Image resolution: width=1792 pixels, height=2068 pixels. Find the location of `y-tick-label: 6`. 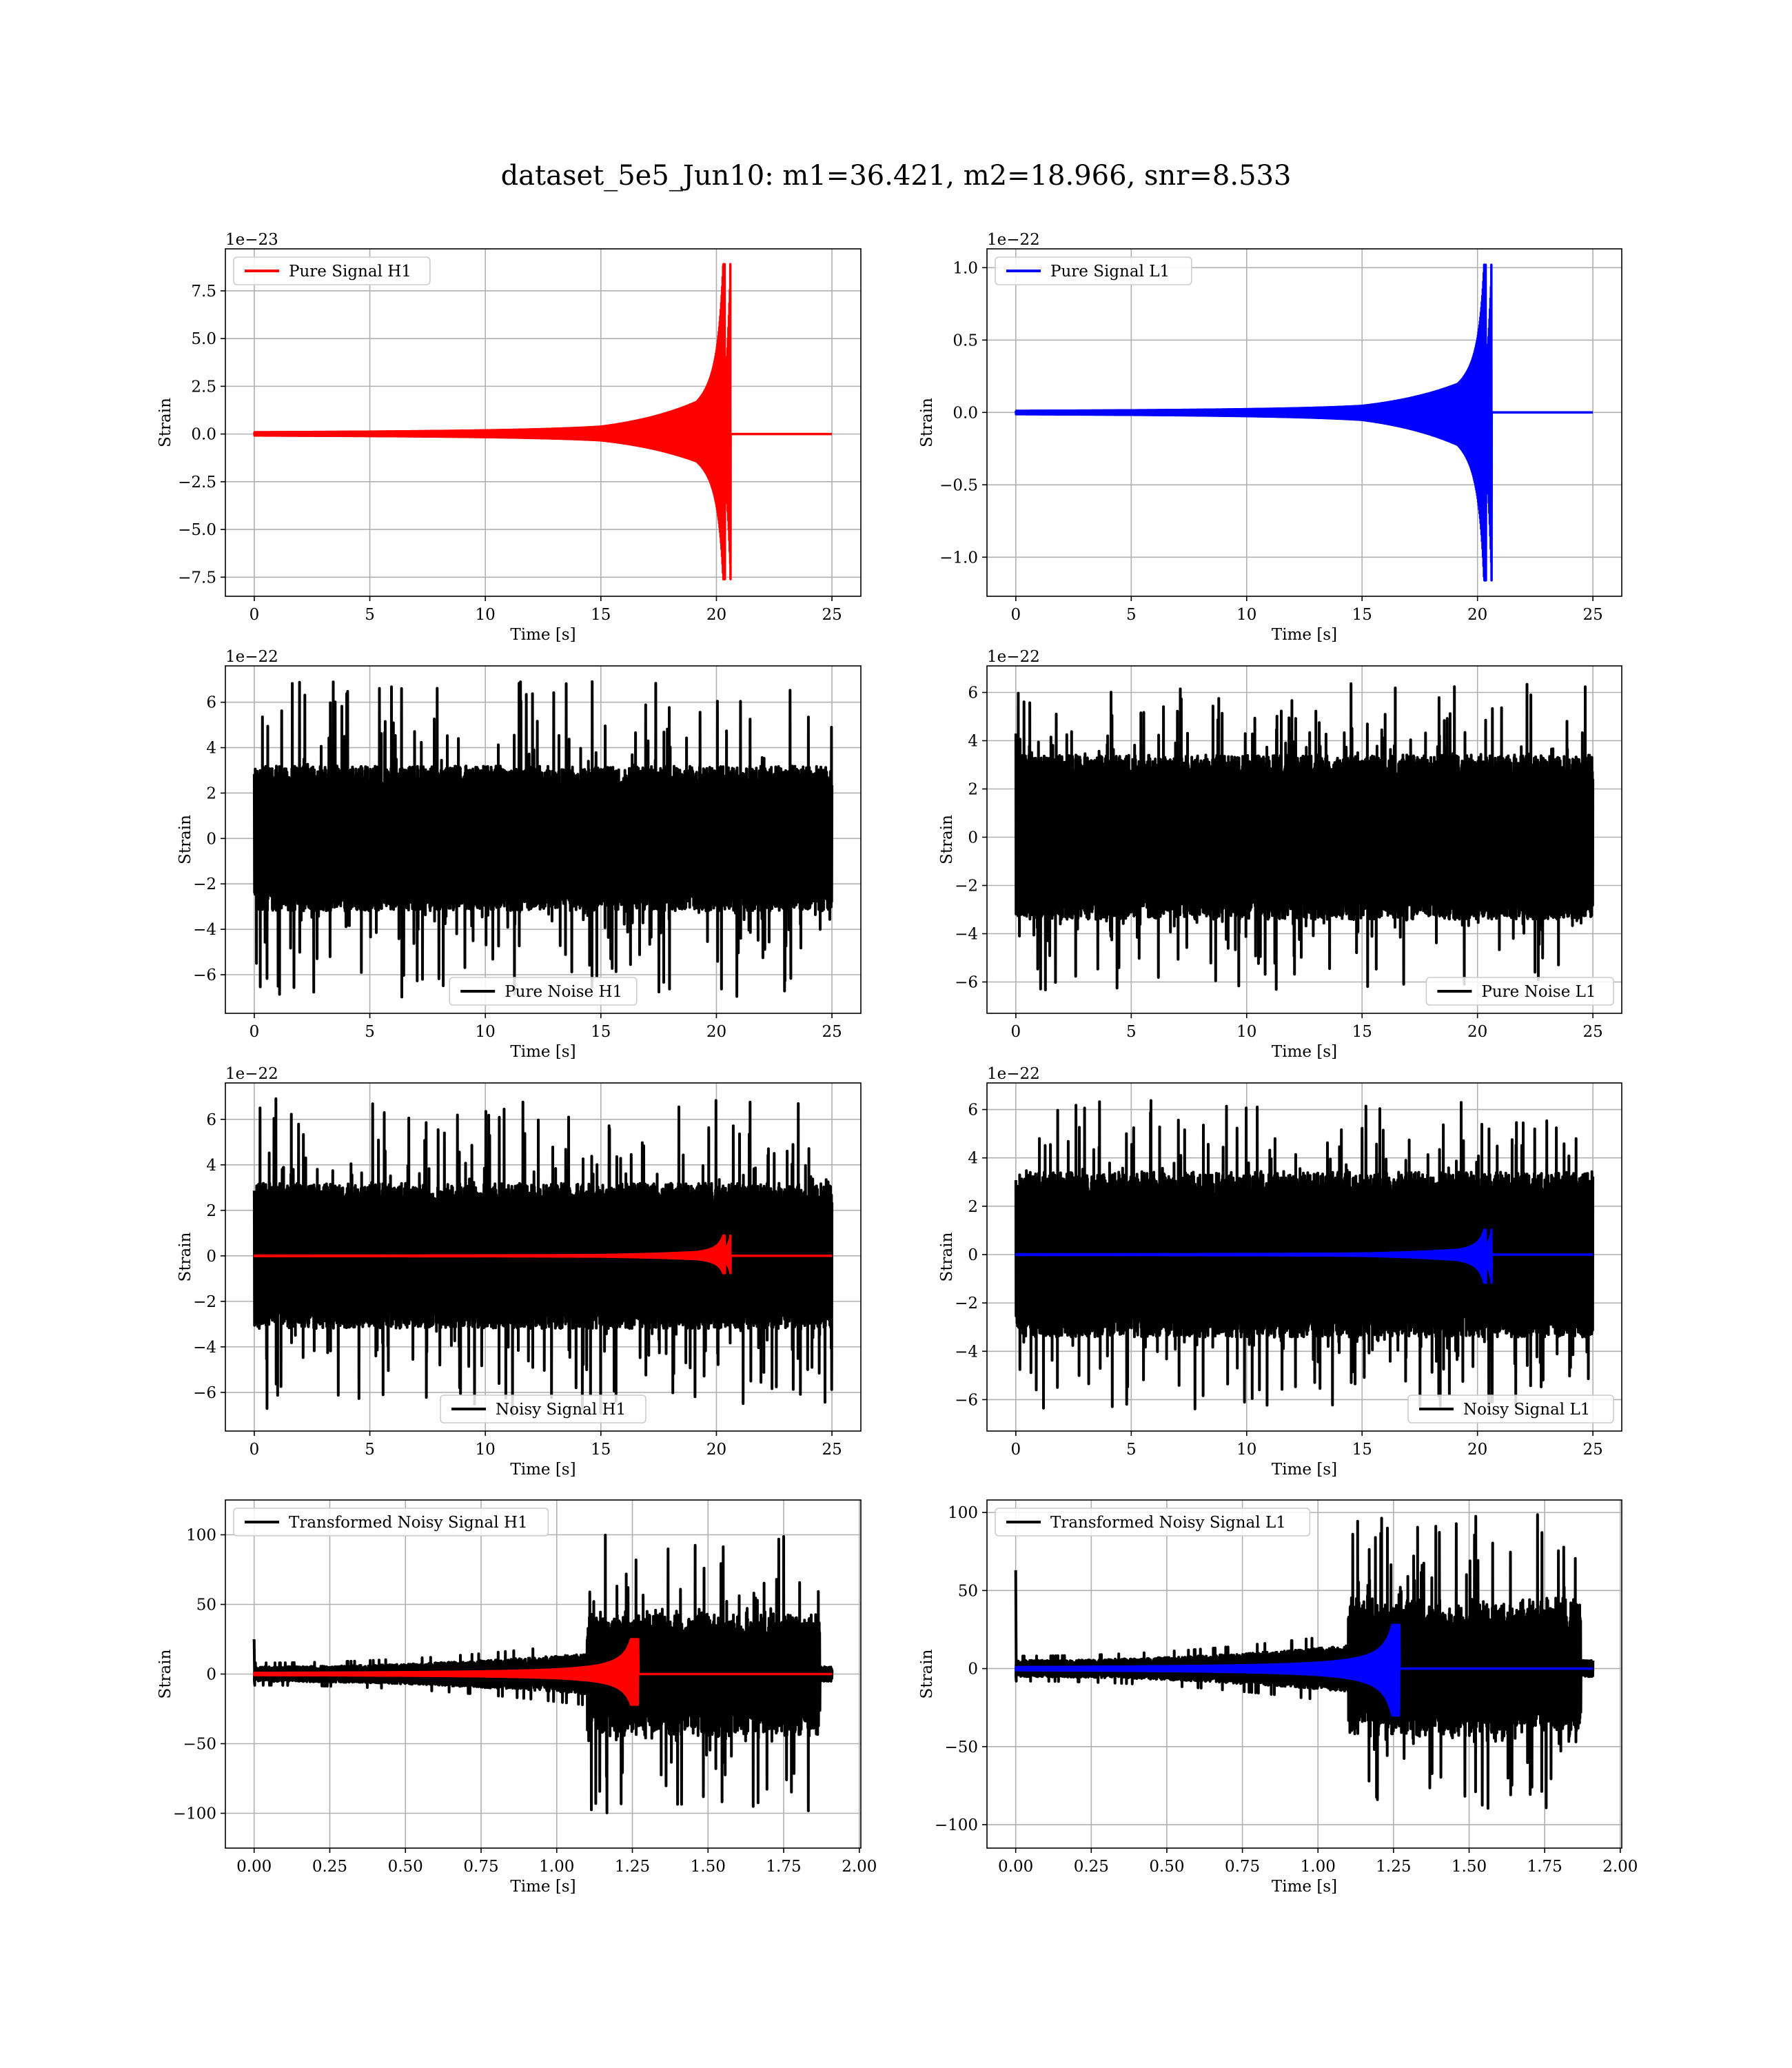

y-tick-label: 6 is located at coordinates (973, 1110).